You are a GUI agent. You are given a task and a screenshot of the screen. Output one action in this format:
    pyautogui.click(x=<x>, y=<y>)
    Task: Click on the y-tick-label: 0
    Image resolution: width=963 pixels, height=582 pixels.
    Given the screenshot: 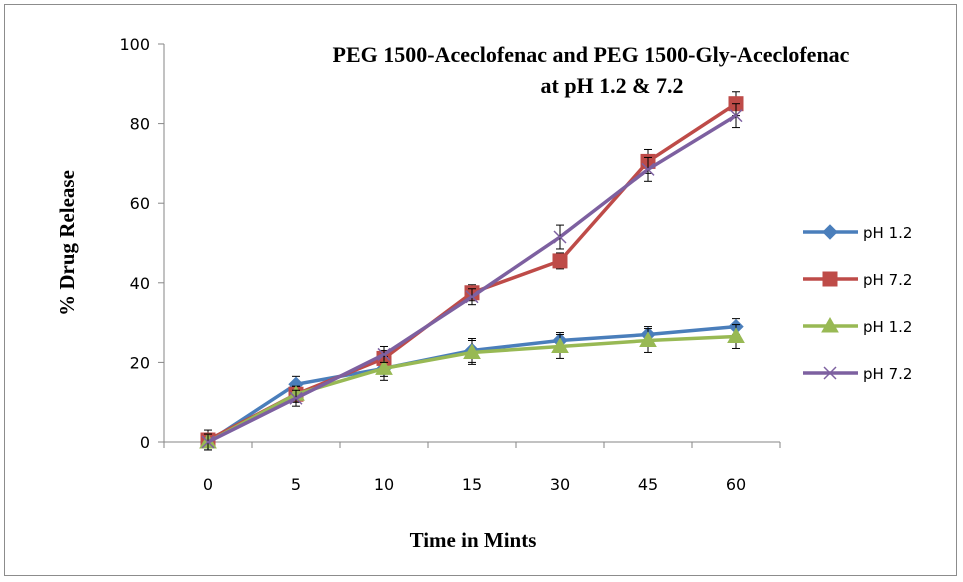 What is the action you would take?
    pyautogui.click(x=145, y=442)
    